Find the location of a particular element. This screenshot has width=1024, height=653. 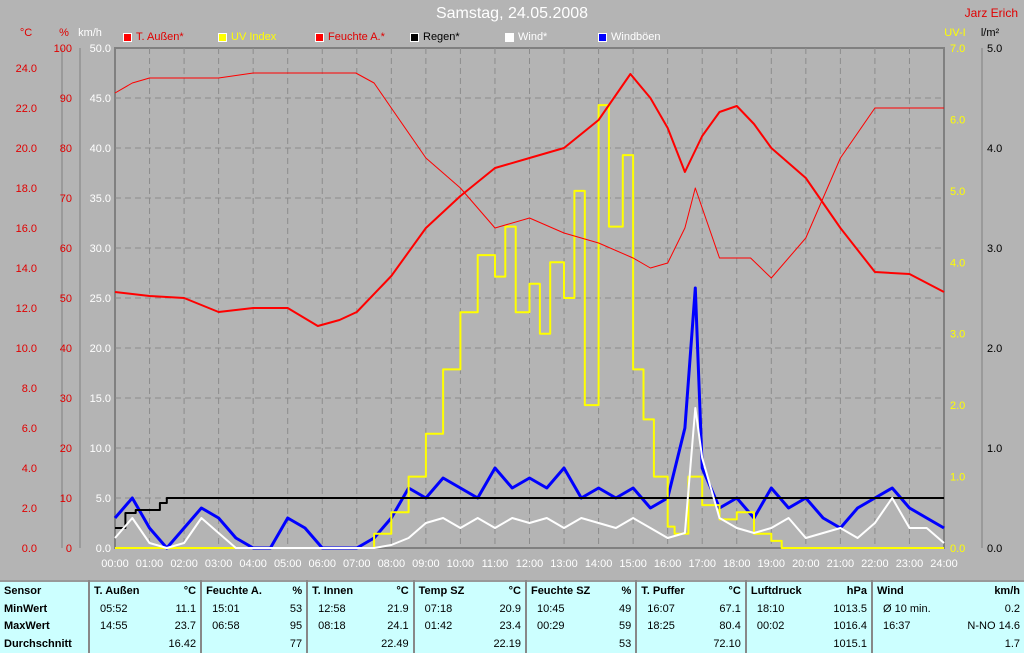

cell-max_time: 08:18 is located at coordinates (332, 626).